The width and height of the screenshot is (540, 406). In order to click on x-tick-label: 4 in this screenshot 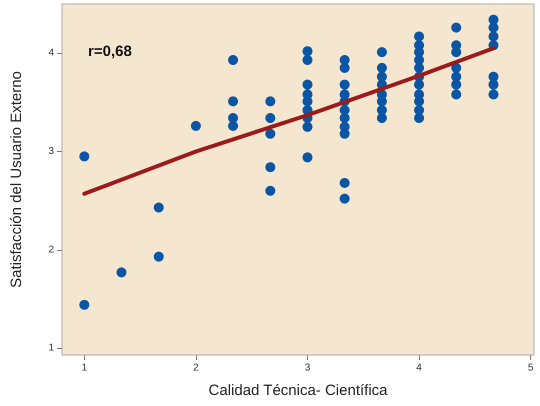, I will do `click(419, 368)`.